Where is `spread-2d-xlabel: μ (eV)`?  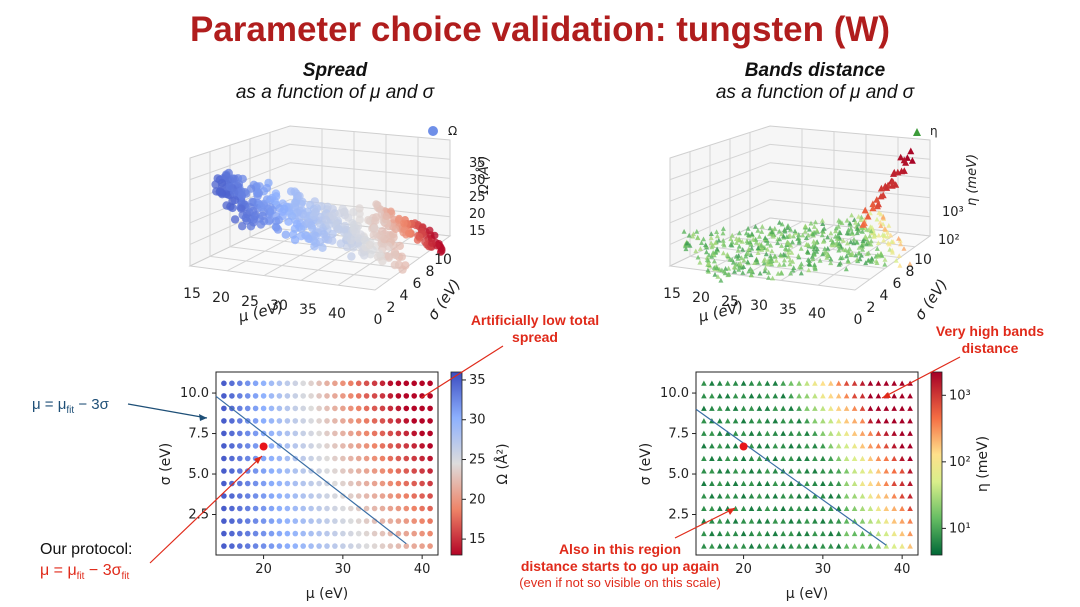 spread-2d-xlabel: μ (eV) is located at coordinates (327, 594).